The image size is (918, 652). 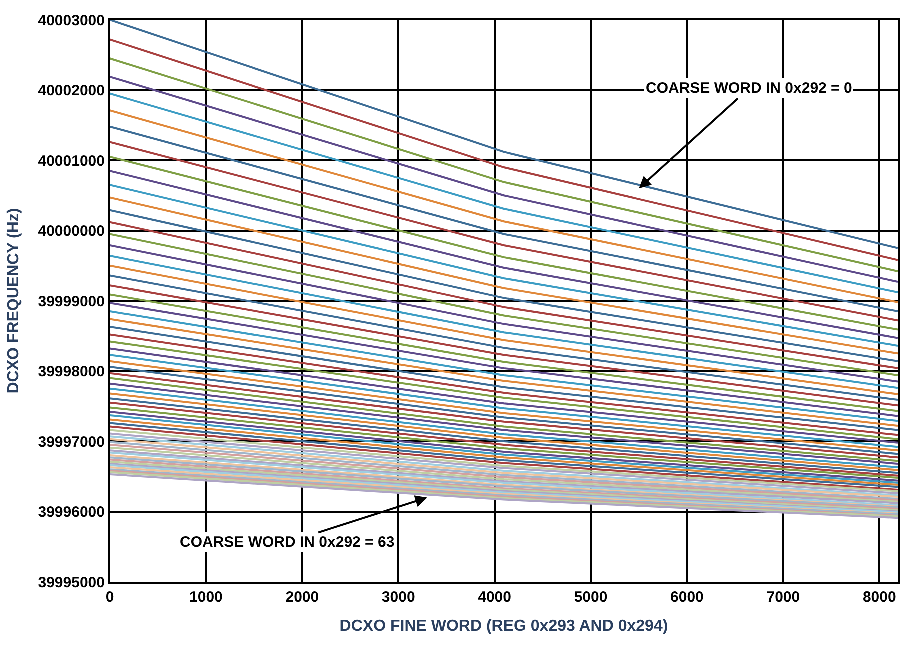 I want to click on y-tick-label: 39997000, so click(x=71, y=442).